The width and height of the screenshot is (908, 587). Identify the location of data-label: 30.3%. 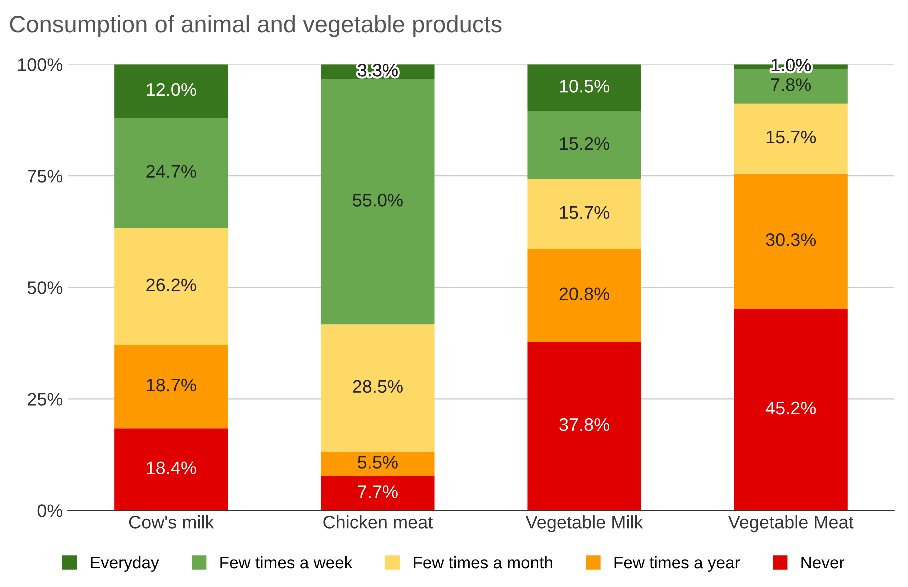
(791, 240).